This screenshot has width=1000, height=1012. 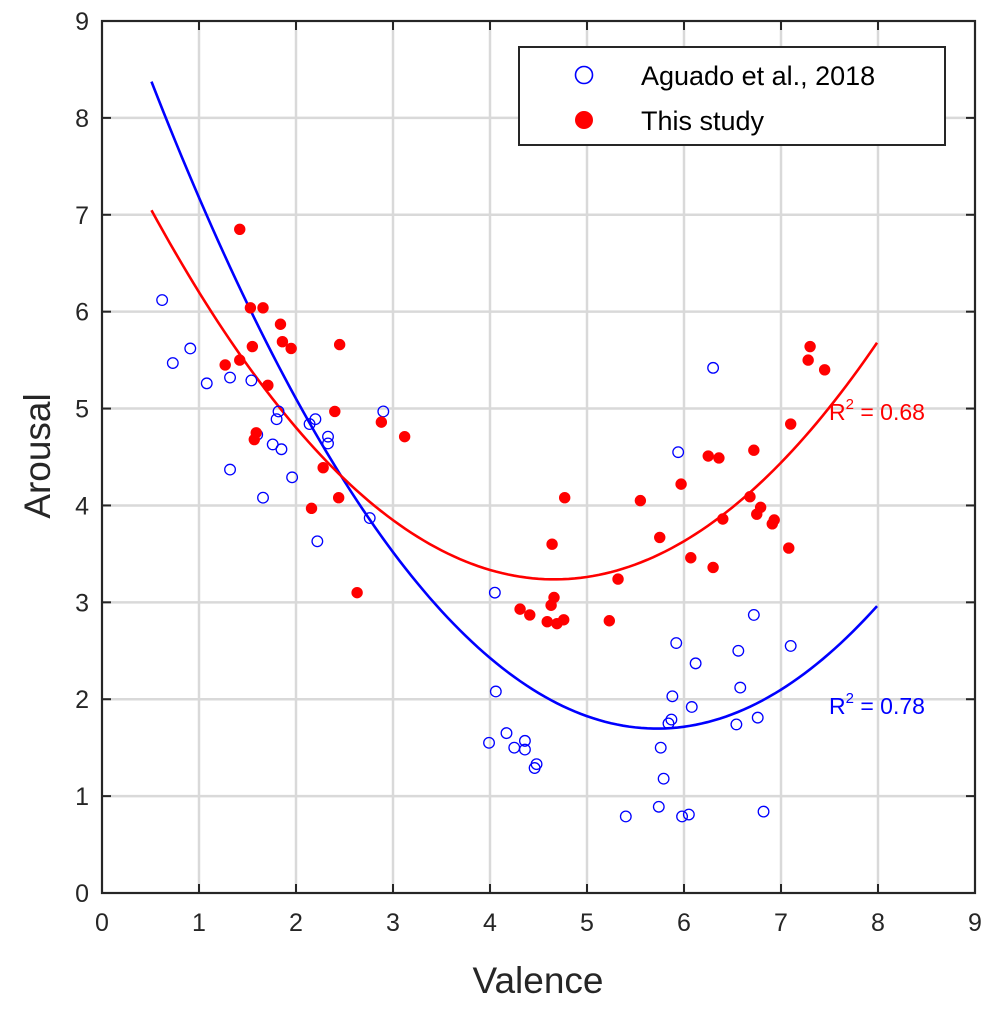 What do you see at coordinates (82, 119) in the screenshot?
I see `y-tick-label: 8` at bounding box center [82, 119].